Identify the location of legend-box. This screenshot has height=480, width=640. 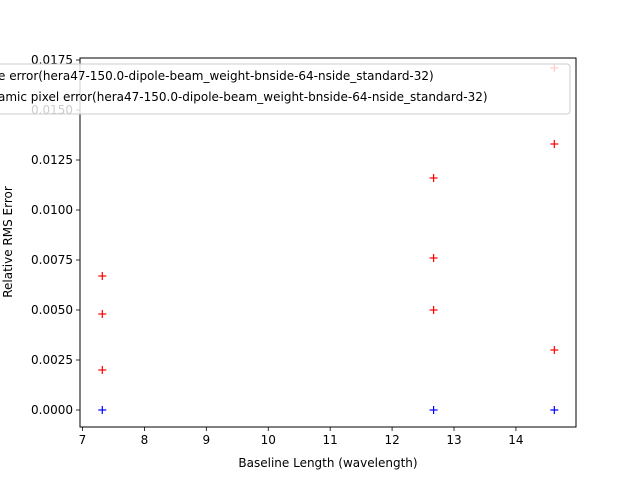
(285, 89).